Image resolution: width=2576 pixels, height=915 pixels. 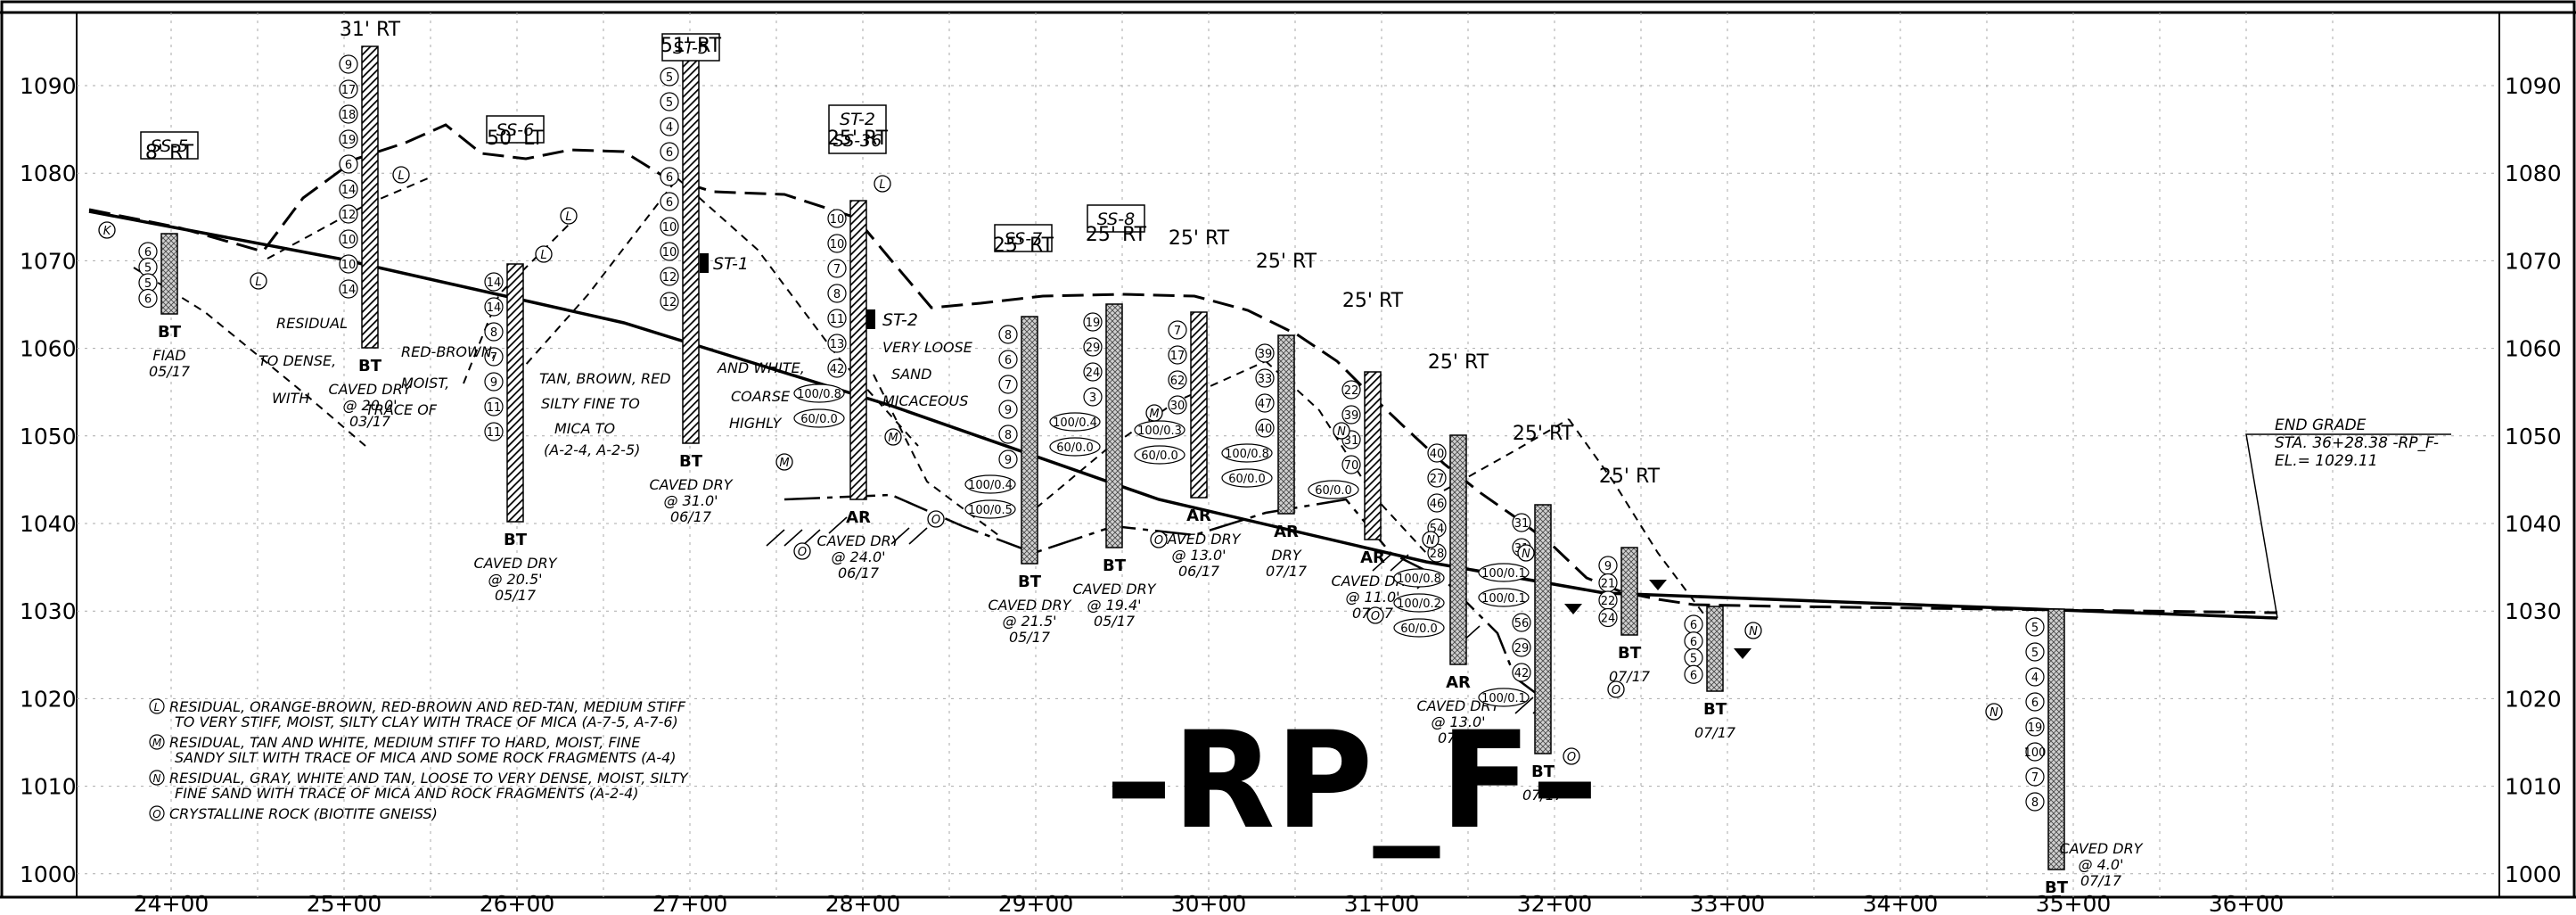 I want to click on boring-tag: SS-36, so click(x=857, y=141).